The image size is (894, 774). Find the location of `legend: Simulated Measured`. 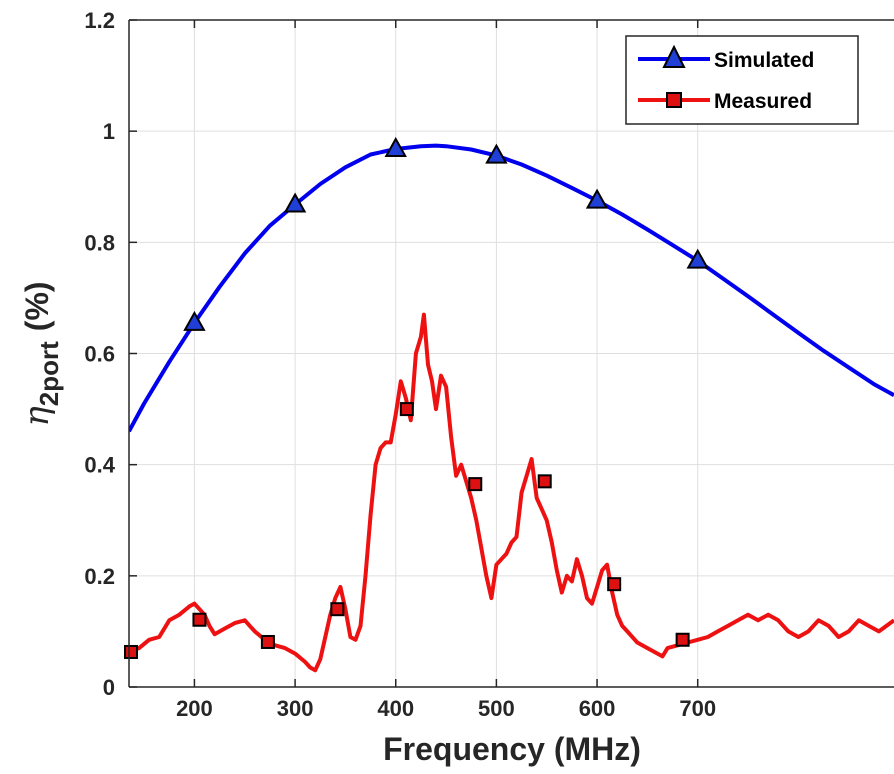

legend: Simulated Measured is located at coordinates (742, 80).